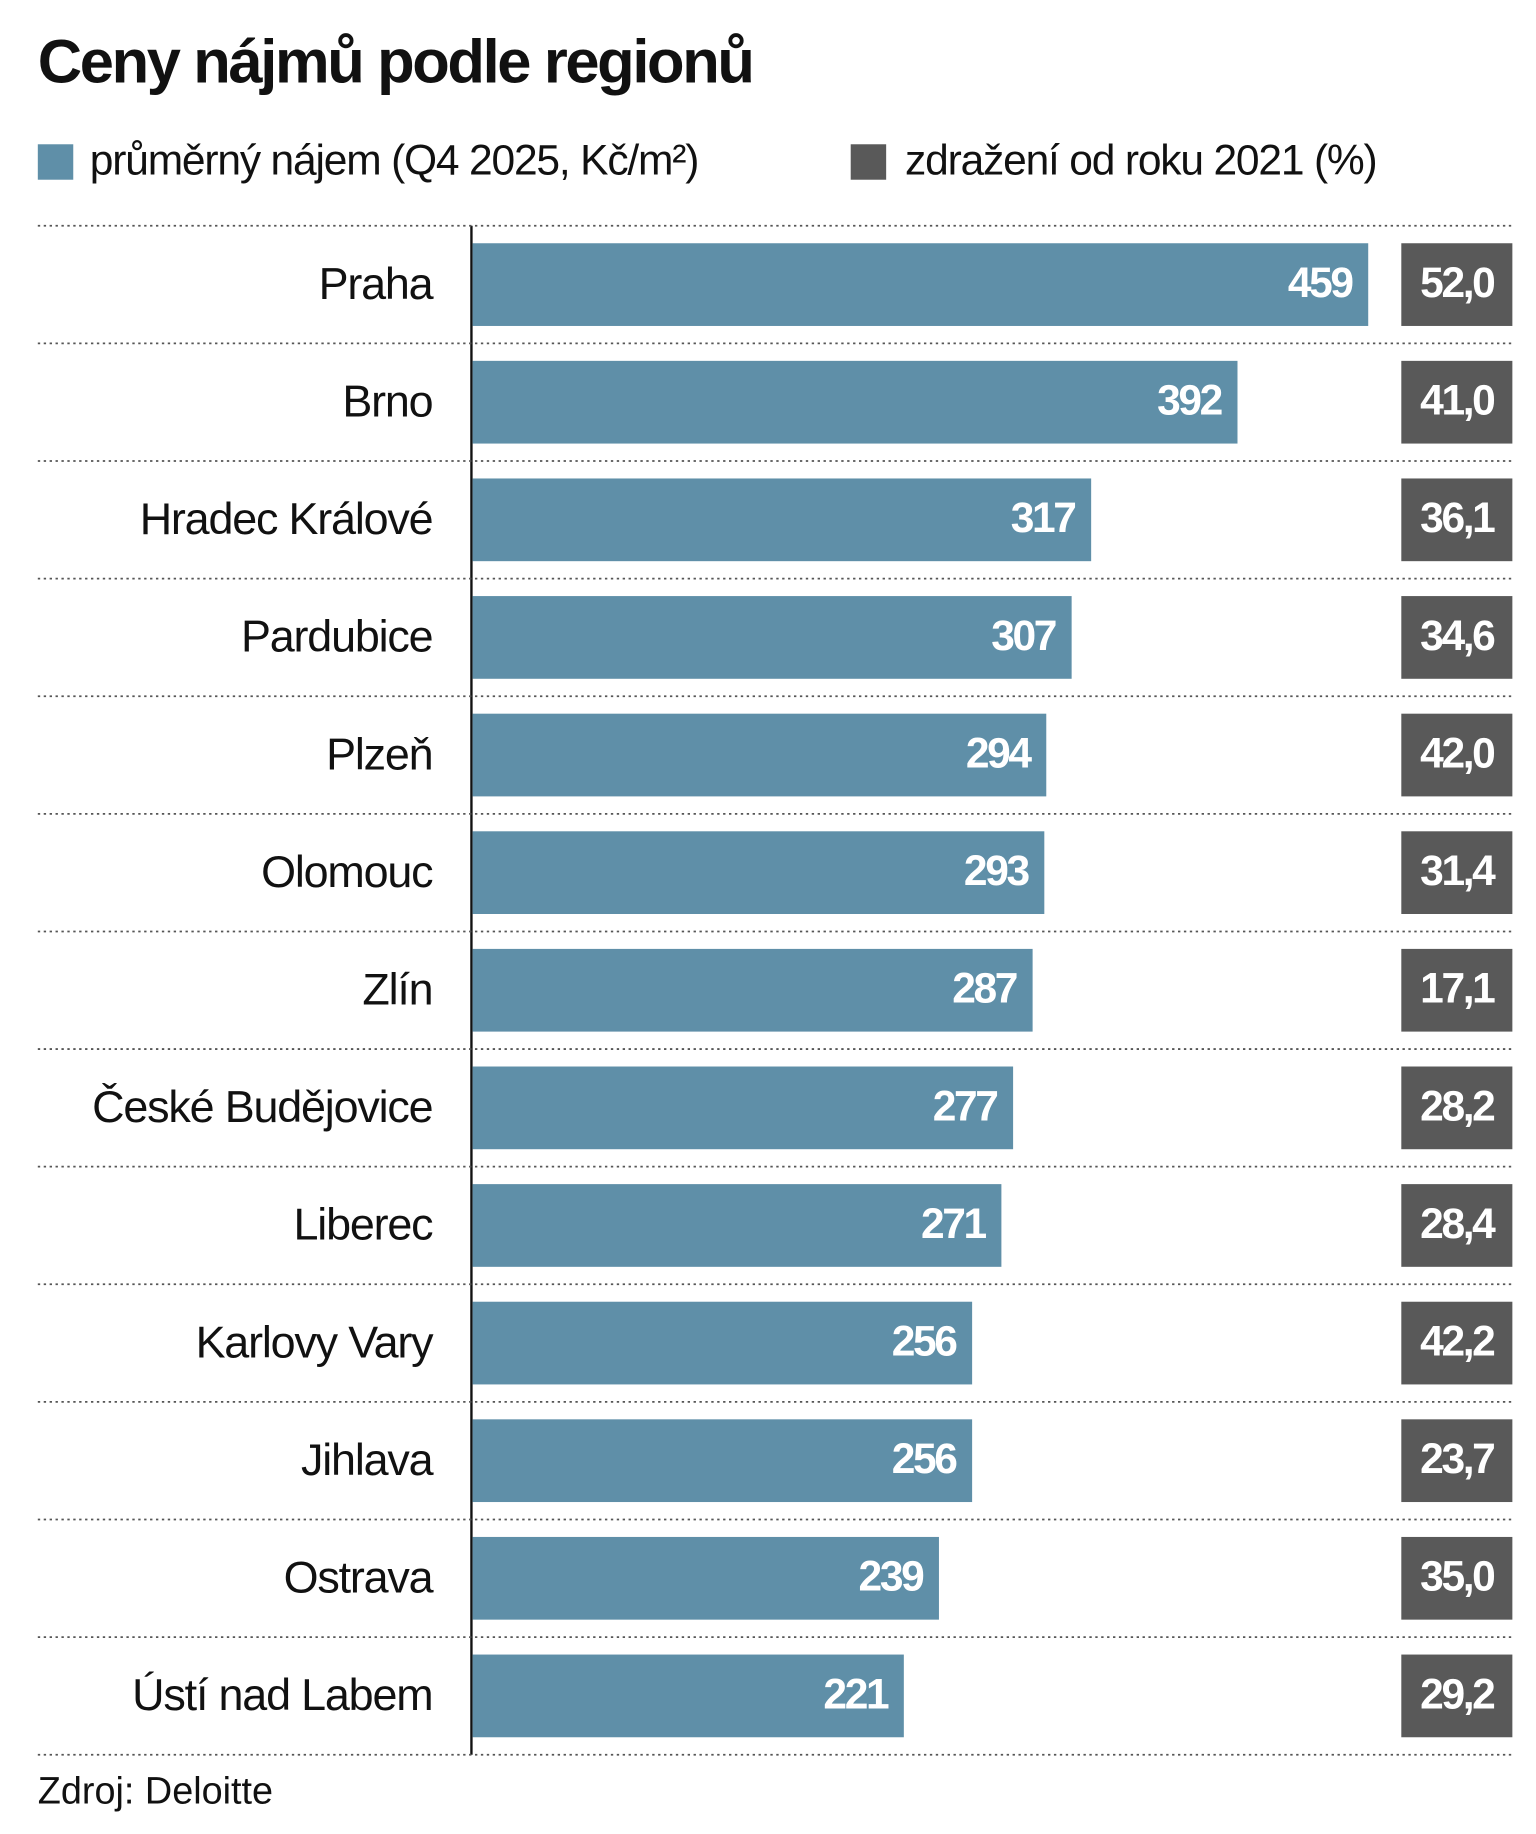  Describe the element at coordinates (1140, 160) in the screenshot. I see `legend-label: zdražení od roku 2021 (%)` at that location.